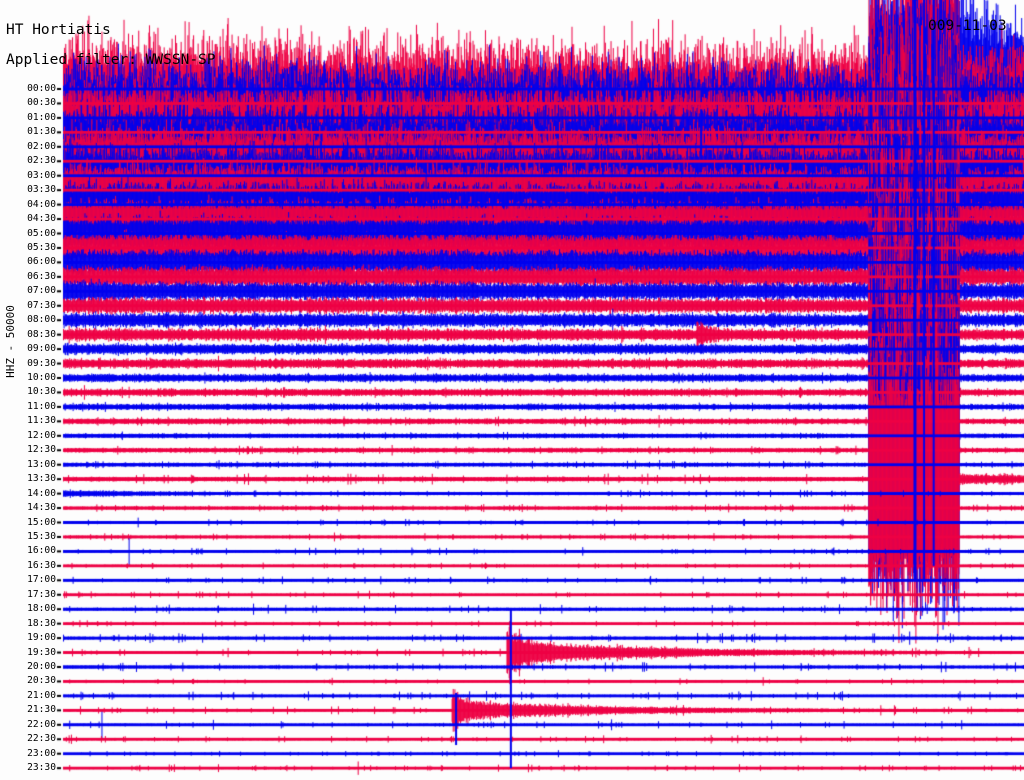  Describe the element at coordinates (41, 493) in the screenshot. I see `time-label: 14:00` at that location.